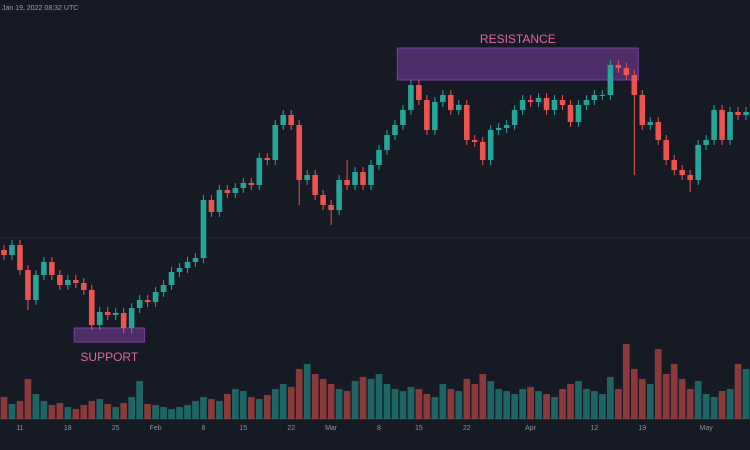  Describe the element at coordinates (642, 428) in the screenshot. I see `x-tick-label: 19` at that location.